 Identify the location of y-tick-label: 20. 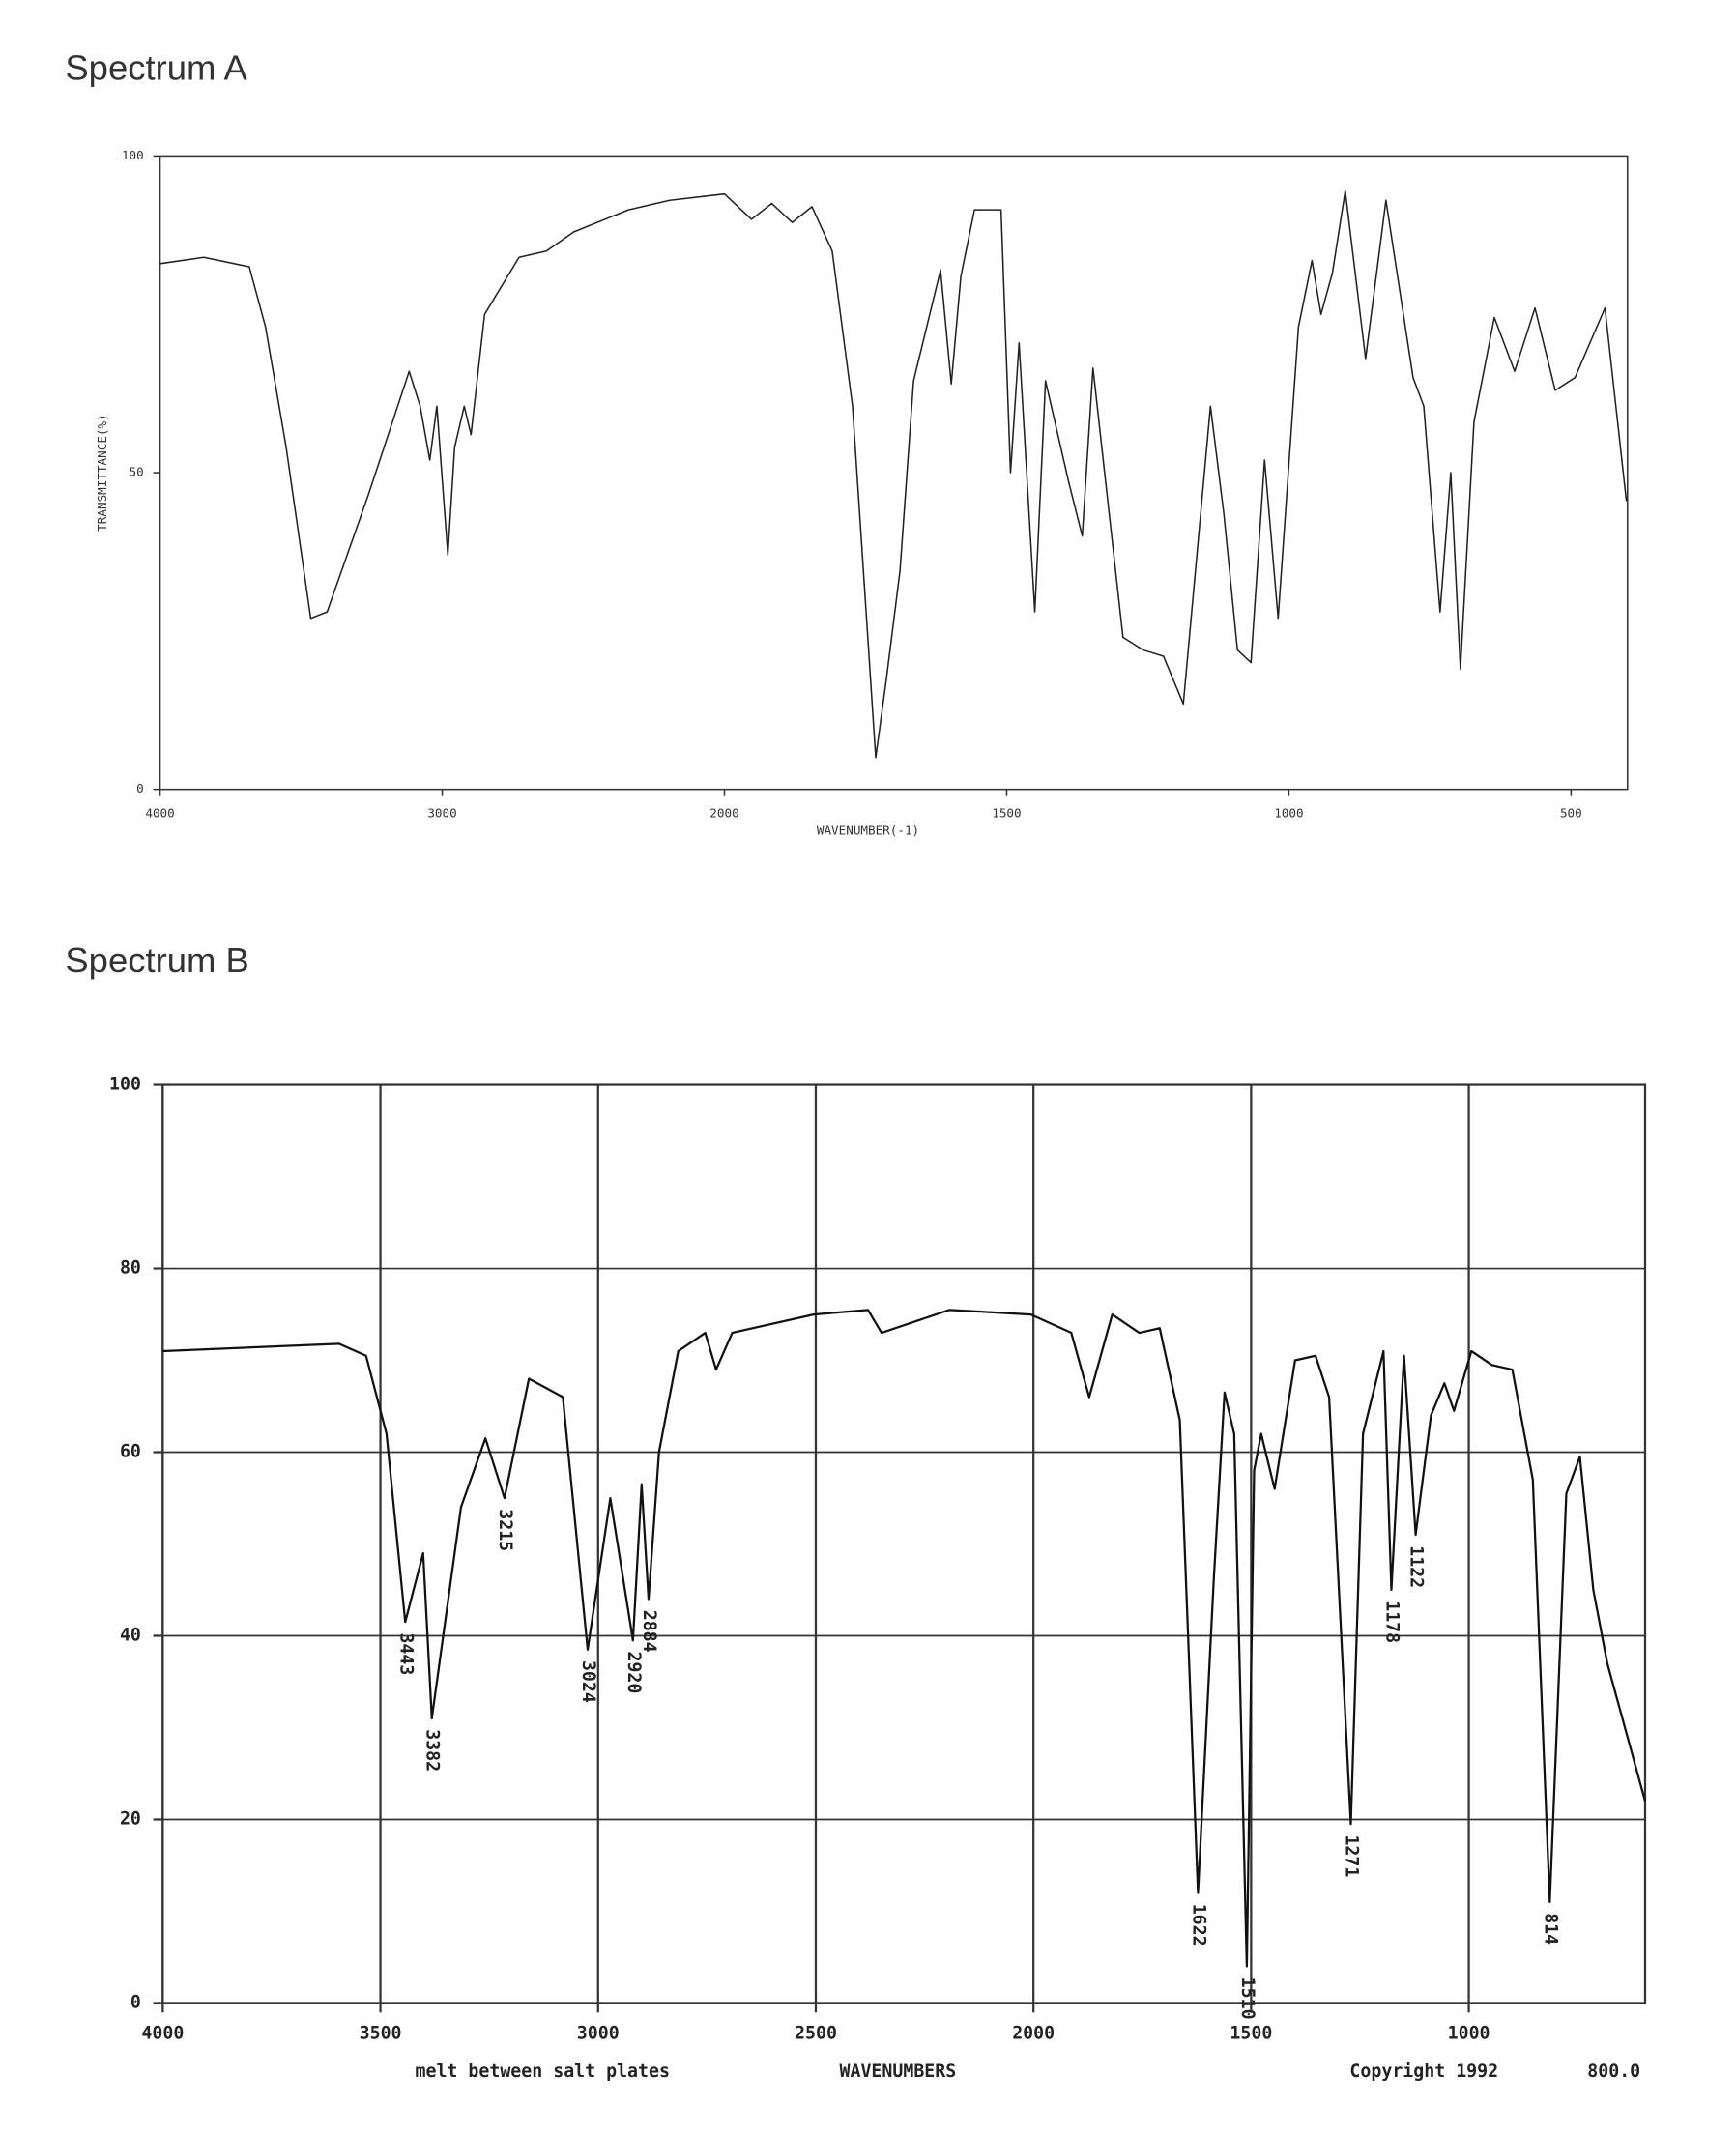
(130, 1818).